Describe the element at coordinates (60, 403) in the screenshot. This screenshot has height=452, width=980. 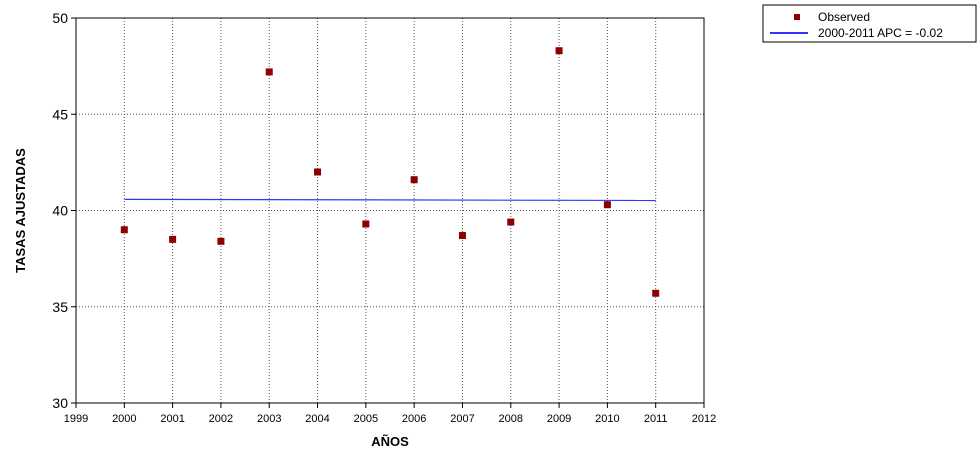
I see `y-tick-label: 30` at that location.